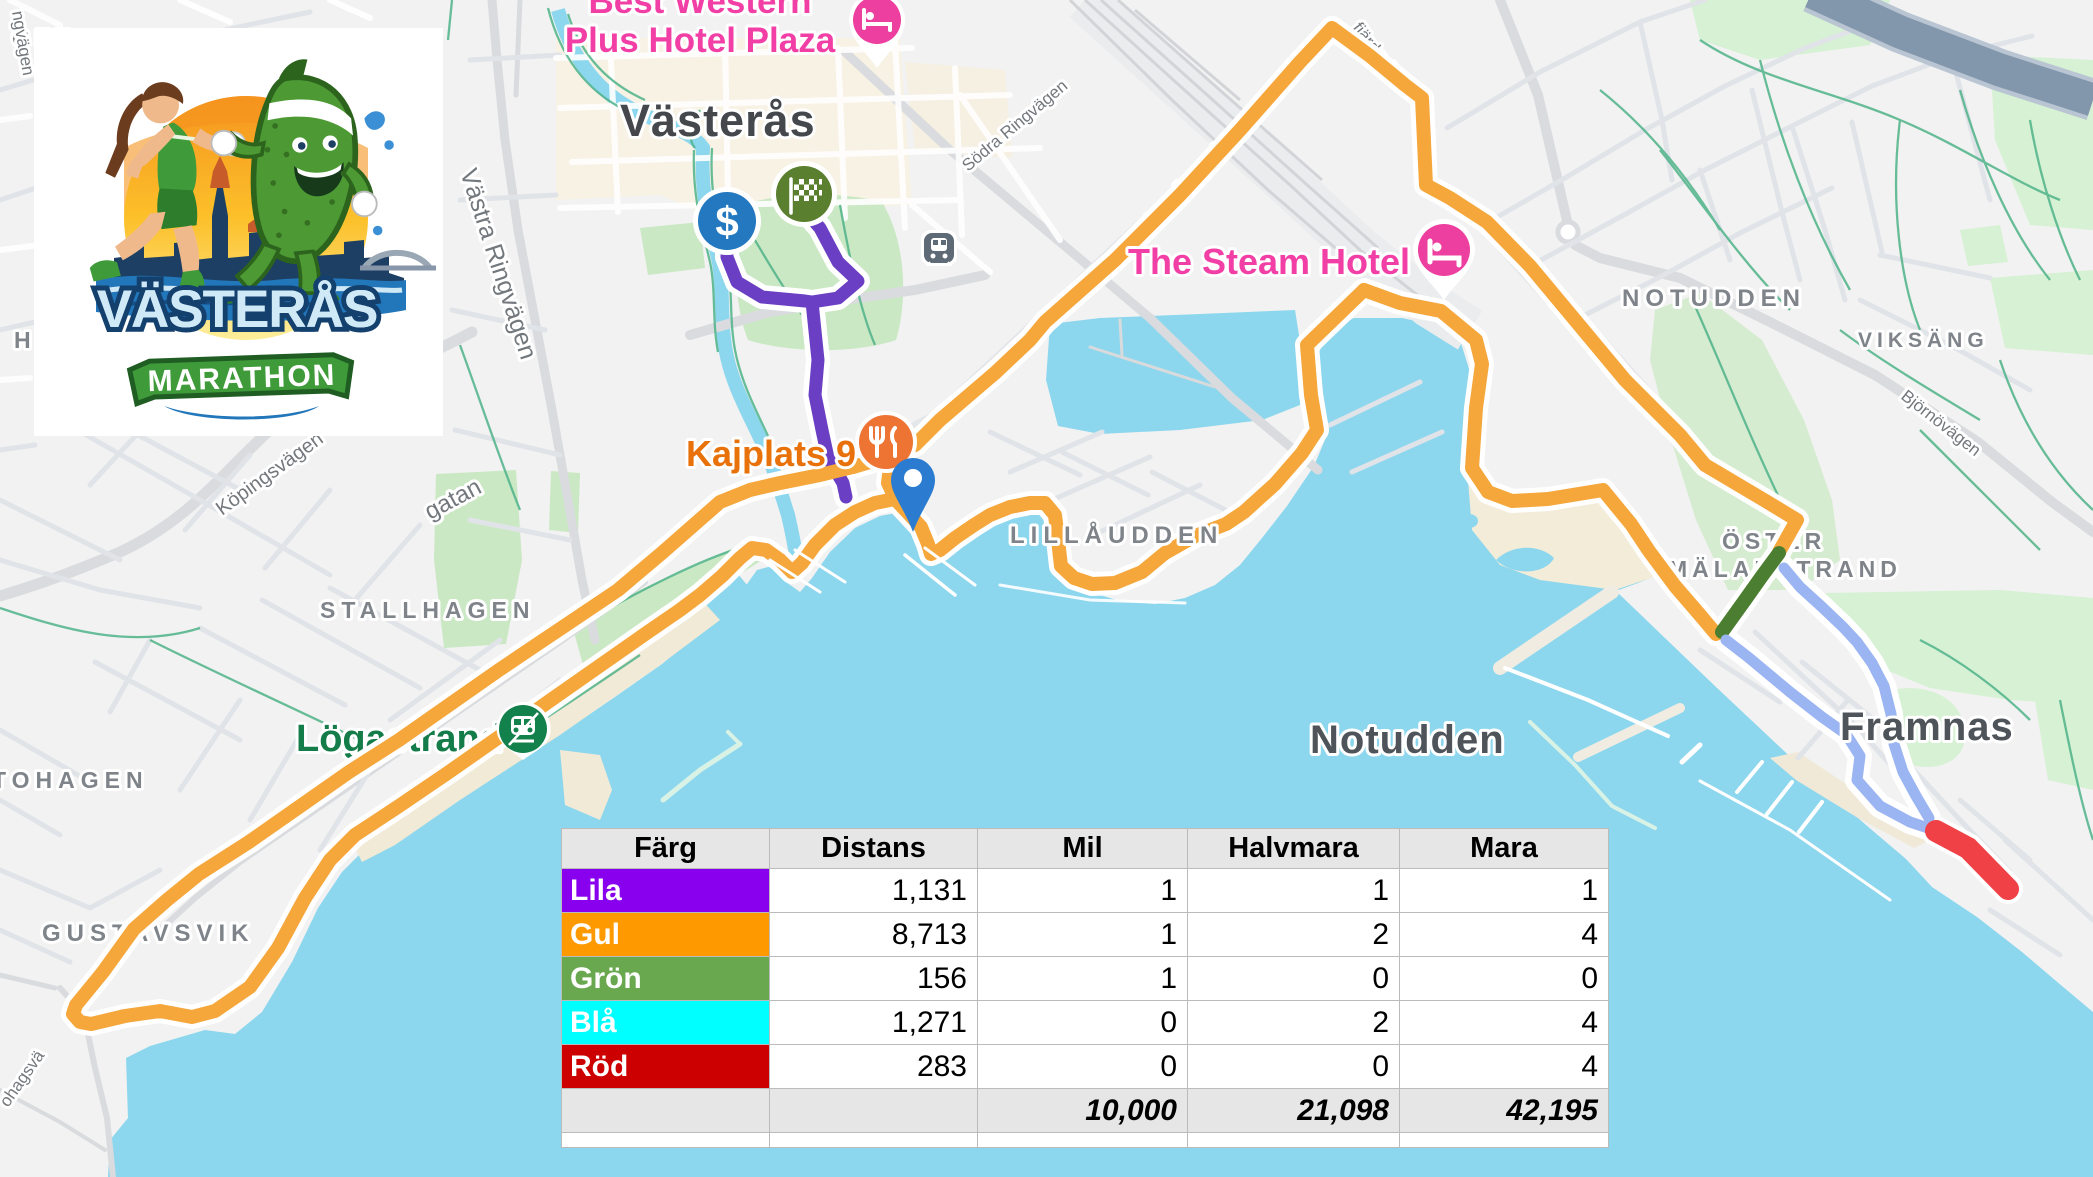 The height and width of the screenshot is (1177, 2093). I want to click on svg-text: Framnas, so click(1927, 727).